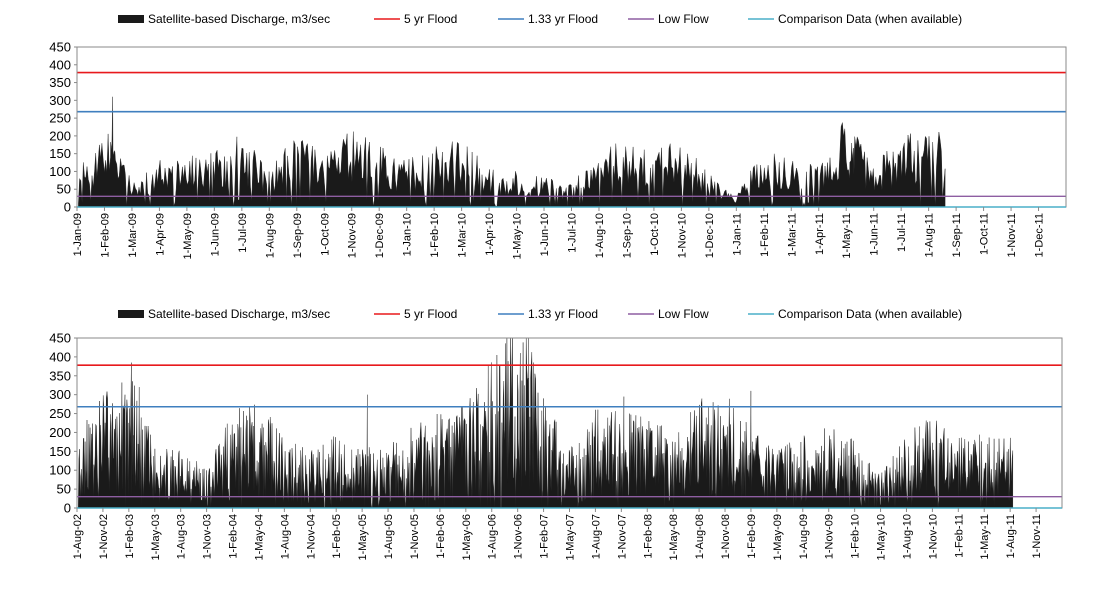 The height and width of the screenshot is (608, 1094). What do you see at coordinates (311, 536) in the screenshot?
I see `x-tick-label: 1-Nov-04` at bounding box center [311, 536].